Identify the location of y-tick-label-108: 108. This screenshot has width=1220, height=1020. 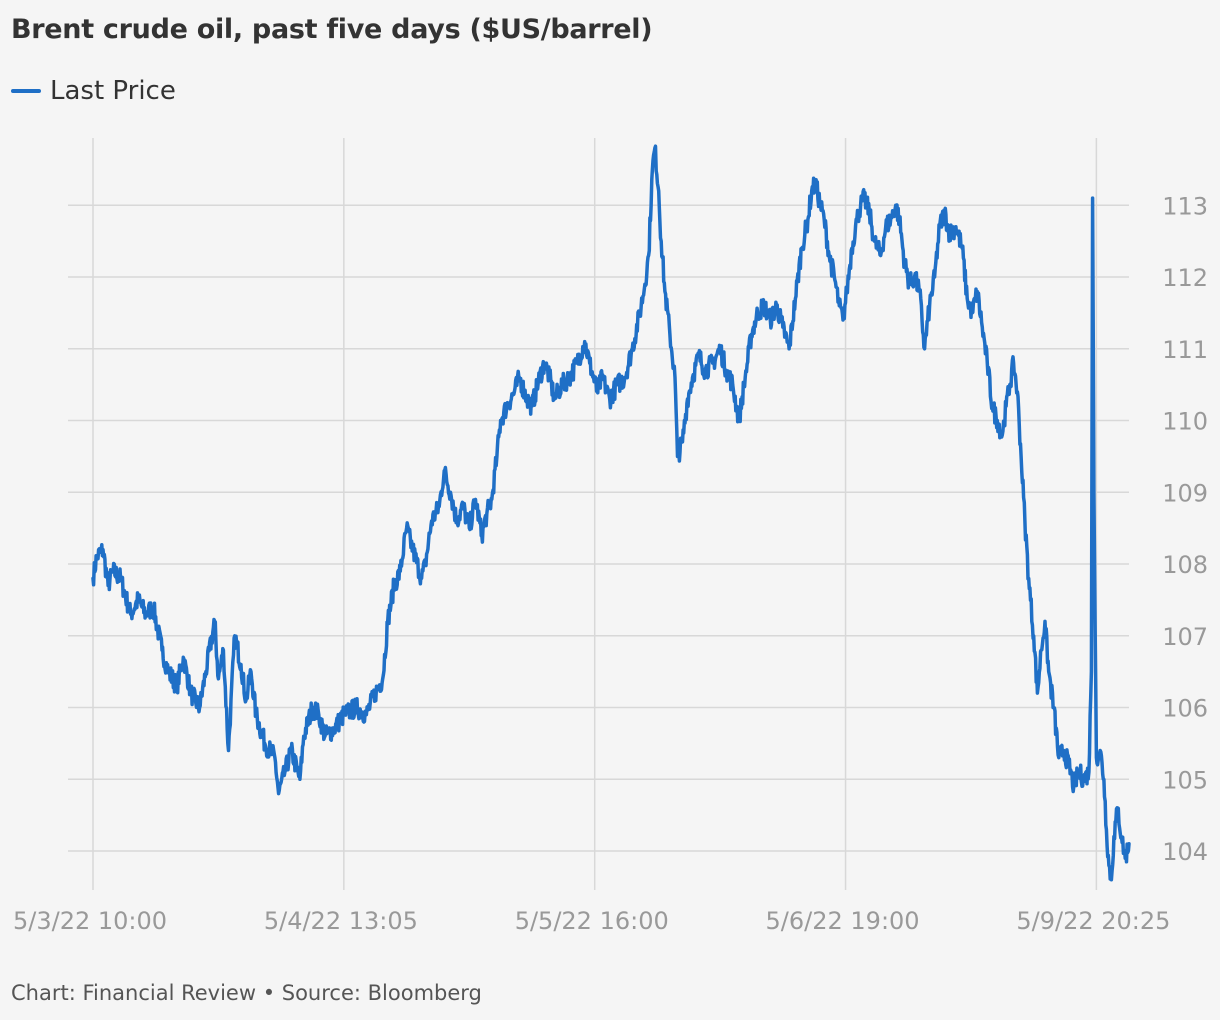
(1185, 565).